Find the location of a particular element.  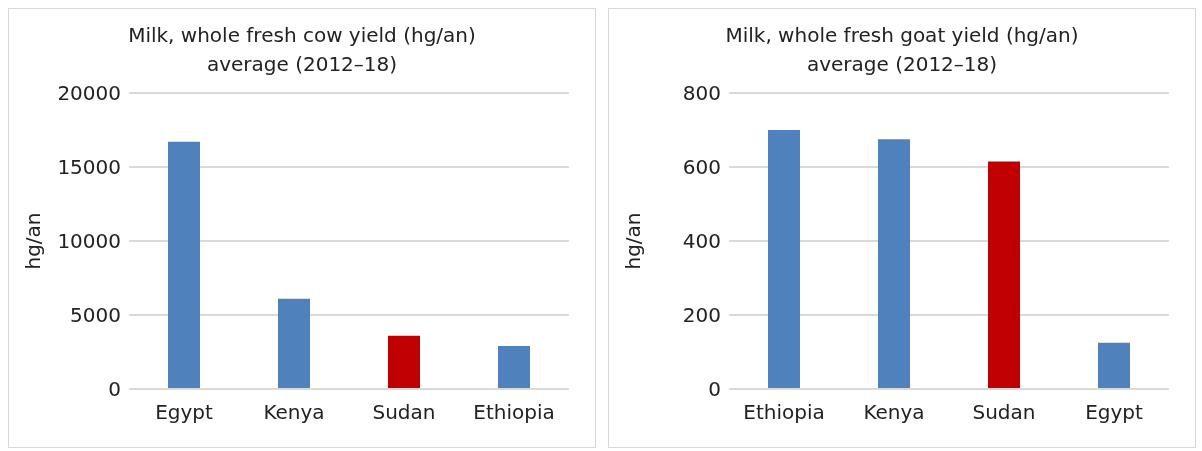

y-tick-label: 15000 is located at coordinates (89, 167).